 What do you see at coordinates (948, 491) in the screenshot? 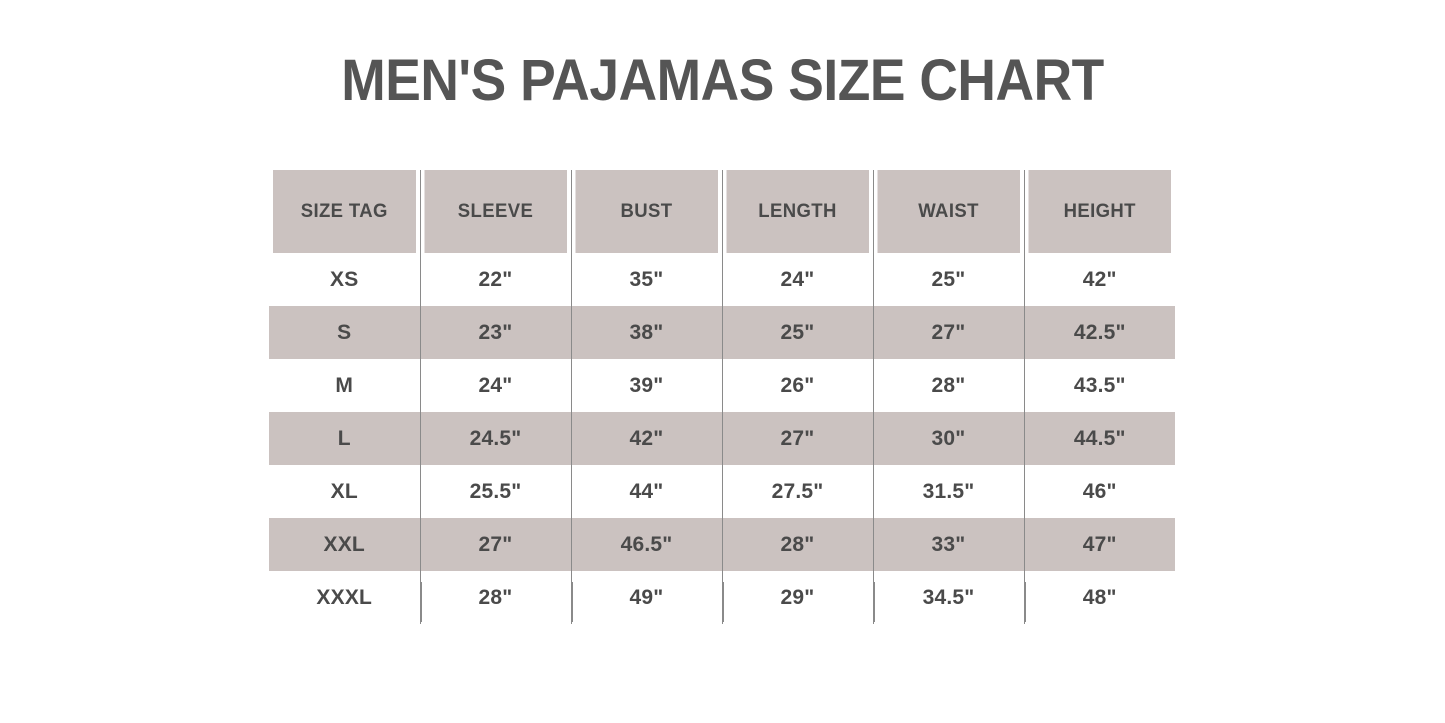
I see `measurement-cell: 31.5"` at bounding box center [948, 491].